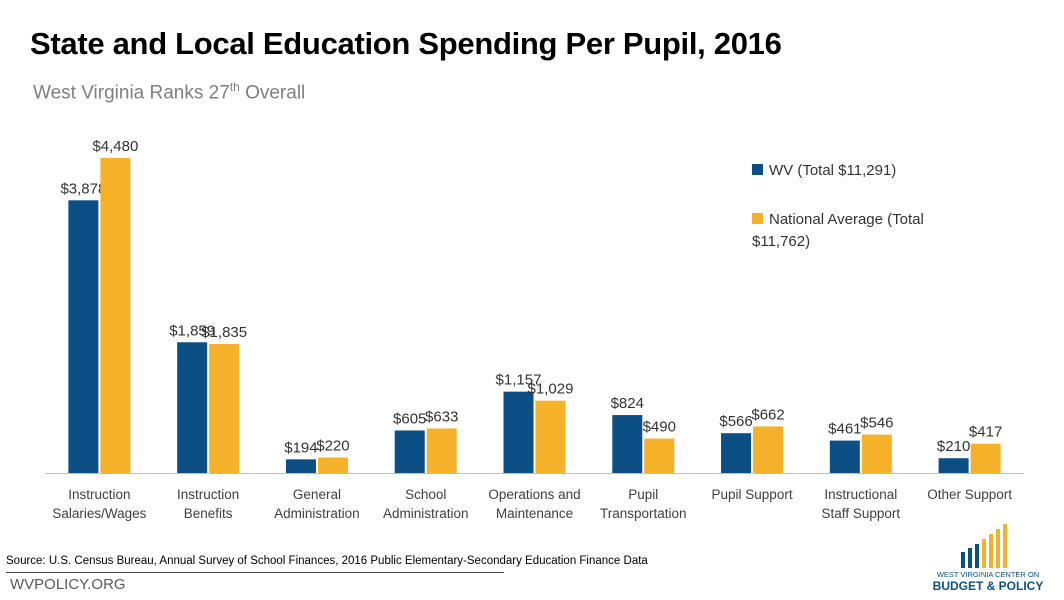  I want to click on data-label-wv: $210, so click(953, 446).